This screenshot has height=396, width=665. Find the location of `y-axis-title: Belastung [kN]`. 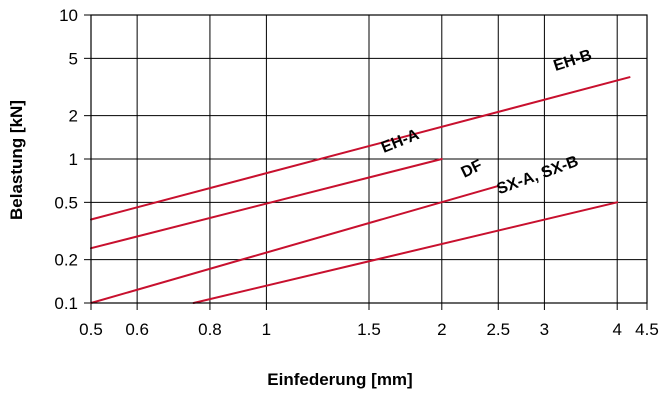

y-axis-title: Belastung [kN] is located at coordinates (16, 160).